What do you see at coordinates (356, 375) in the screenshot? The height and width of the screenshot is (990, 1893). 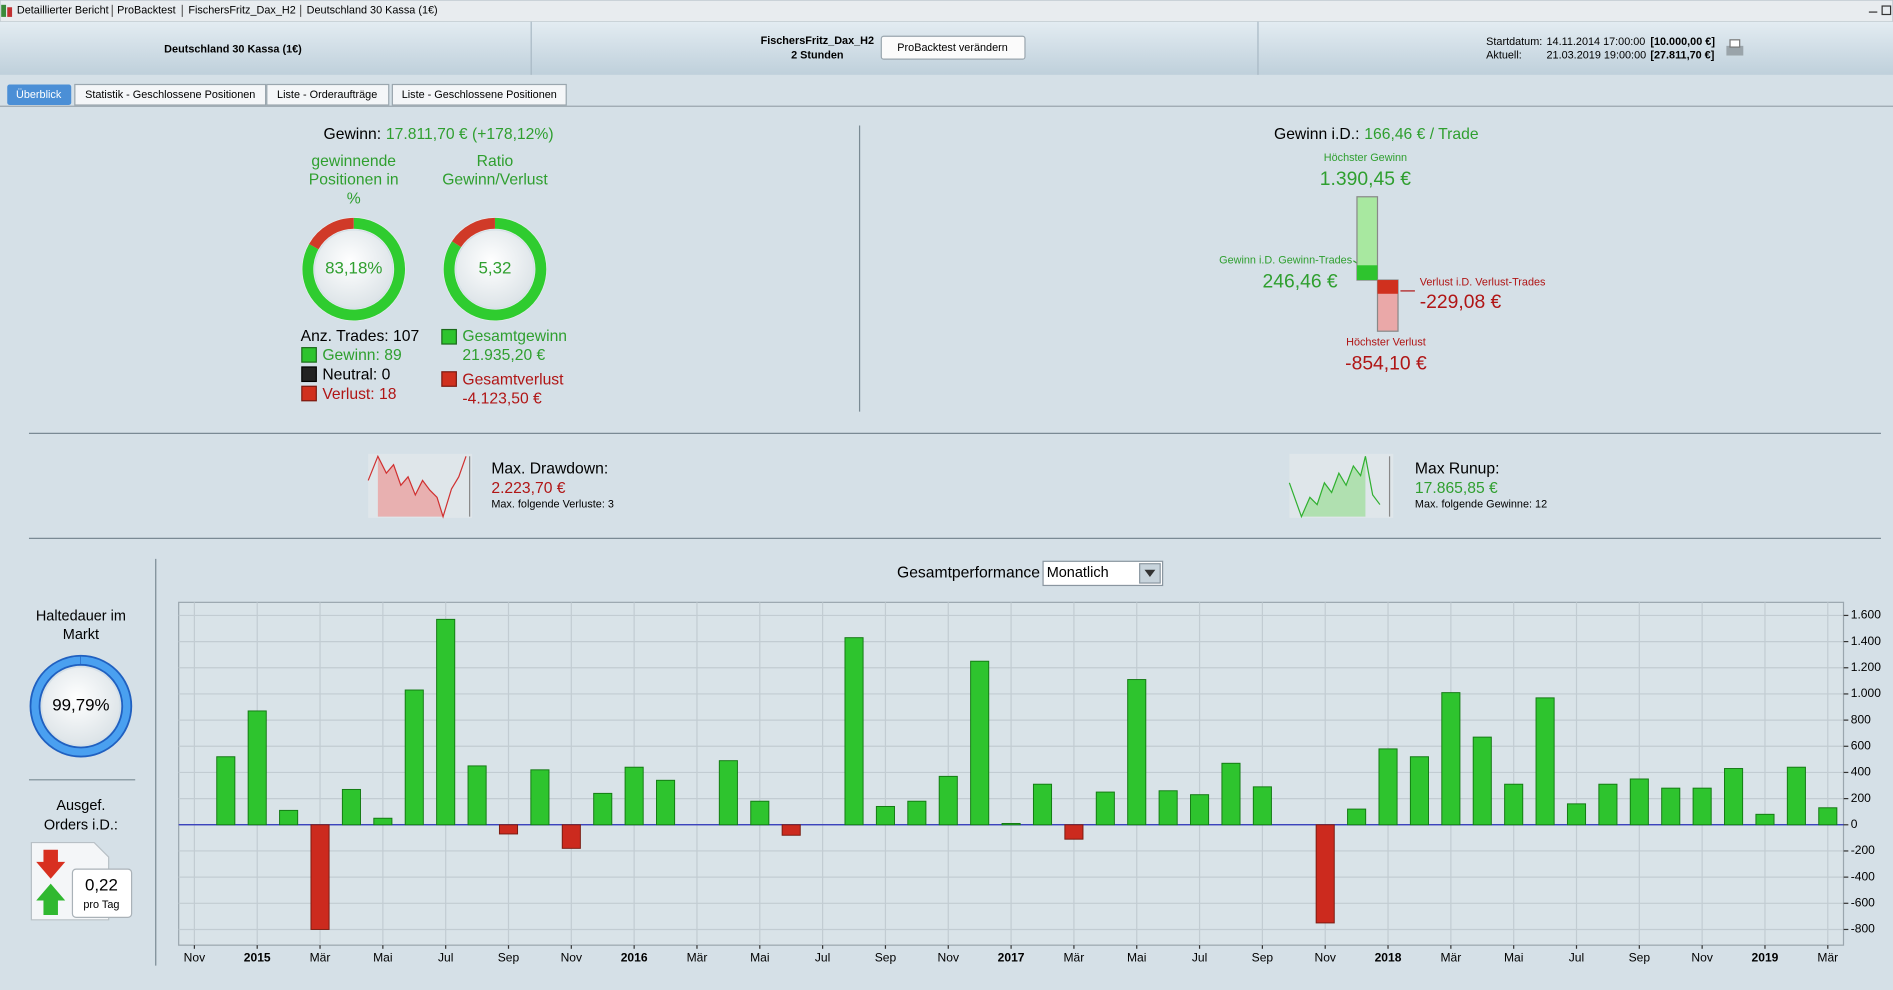 I see `neutral: Neutral: 0` at bounding box center [356, 375].